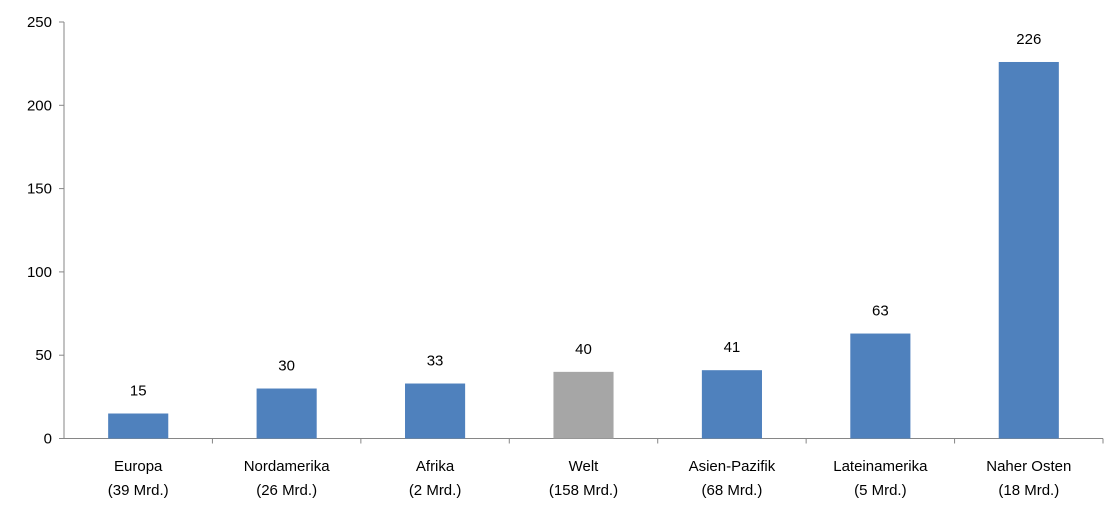  What do you see at coordinates (435, 490) in the screenshot?
I see `category-sublabel: (2 Mrd.)` at bounding box center [435, 490].